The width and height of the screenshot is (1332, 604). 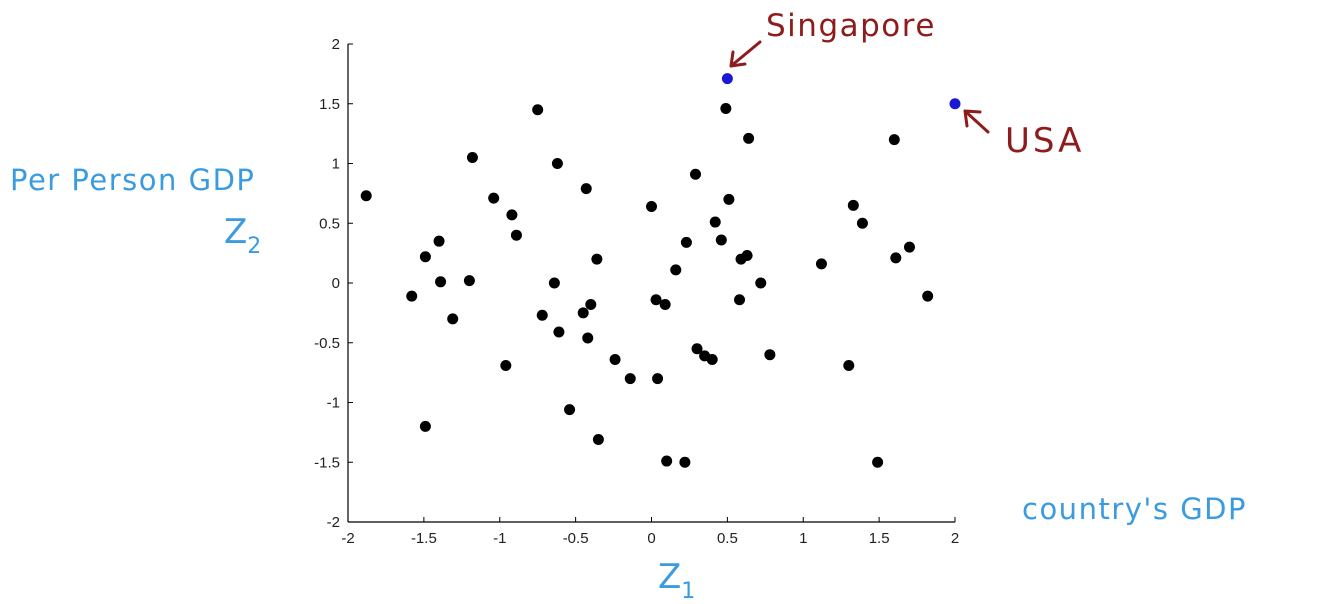 I want to click on y-tick-label: -0.5, so click(x=327, y=343).